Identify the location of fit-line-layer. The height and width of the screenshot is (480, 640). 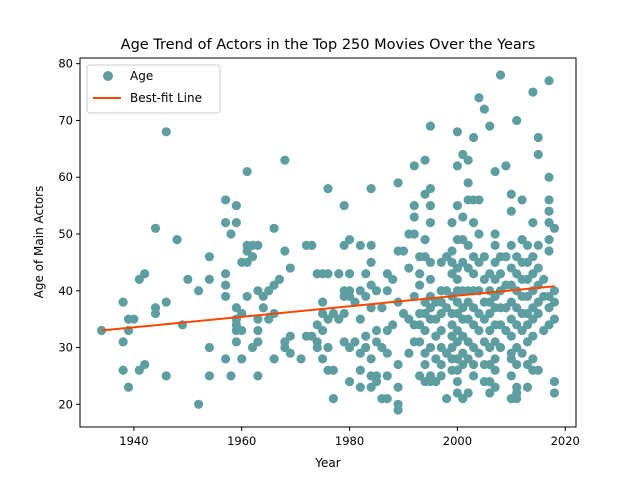
(328, 308).